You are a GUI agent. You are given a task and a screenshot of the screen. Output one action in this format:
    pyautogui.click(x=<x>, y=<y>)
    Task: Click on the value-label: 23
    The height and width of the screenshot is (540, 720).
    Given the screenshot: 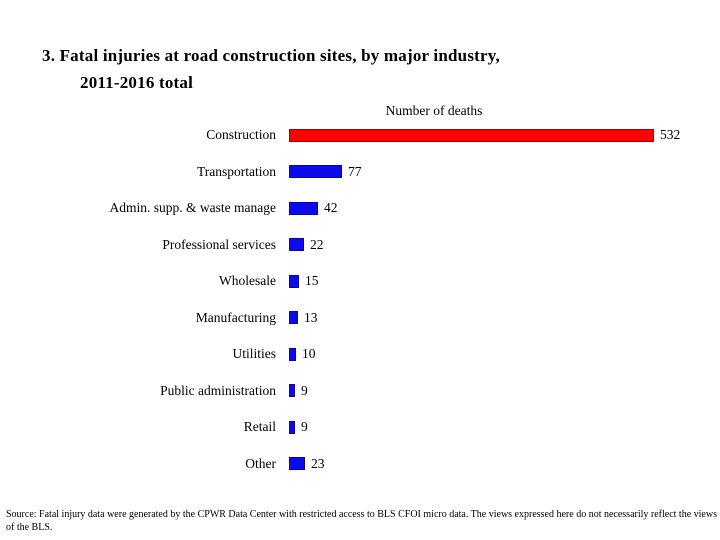 What is the action you would take?
    pyautogui.click(x=318, y=463)
    